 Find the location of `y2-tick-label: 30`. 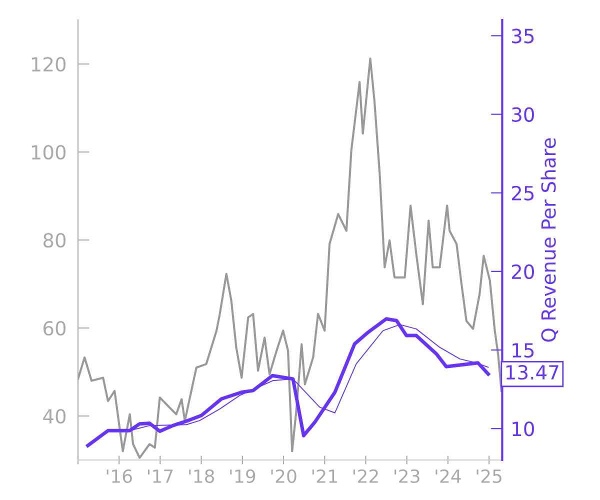

y2-tick-label: 30 is located at coordinates (523, 114).